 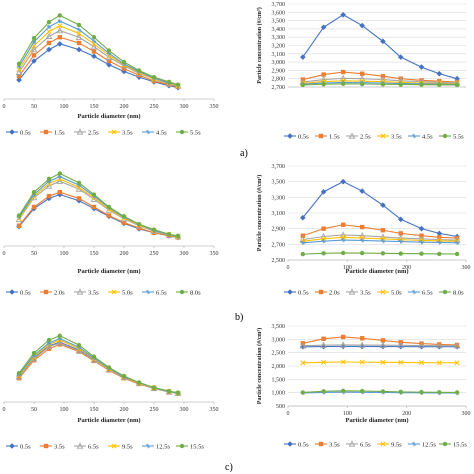 What do you see at coordinates (279, 394) in the screenshot?
I see `y-tick-label: 1,000` at bounding box center [279, 394].